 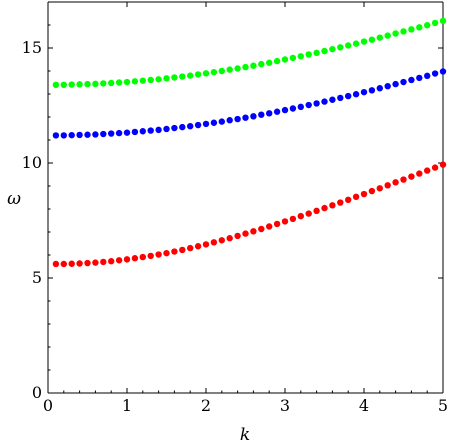 What do you see at coordinates (364, 405) in the screenshot?
I see `x-tick-label: 4` at bounding box center [364, 405].